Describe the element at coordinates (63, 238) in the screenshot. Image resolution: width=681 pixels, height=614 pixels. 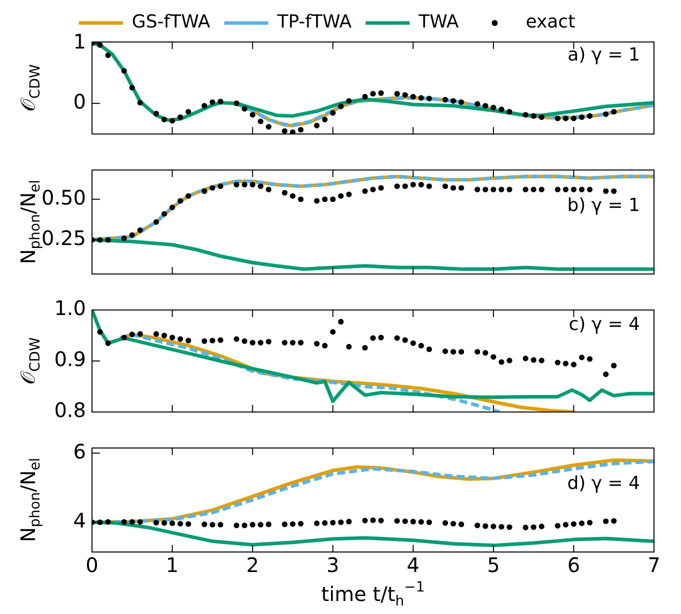
I see `y-tick-label: 0.25` at that location.